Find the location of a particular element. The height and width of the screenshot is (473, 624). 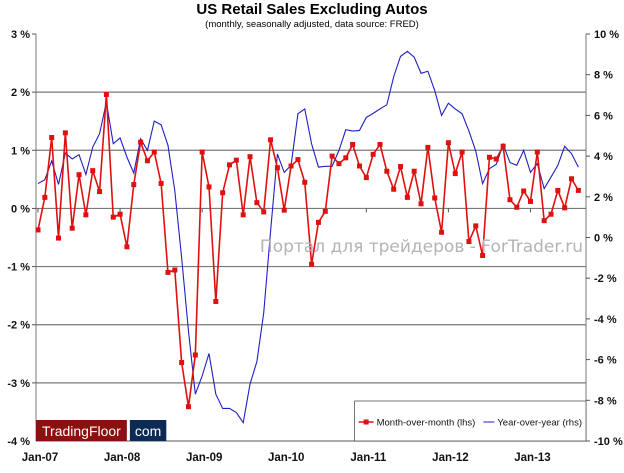

legend-marker-mom is located at coordinates (366, 422).